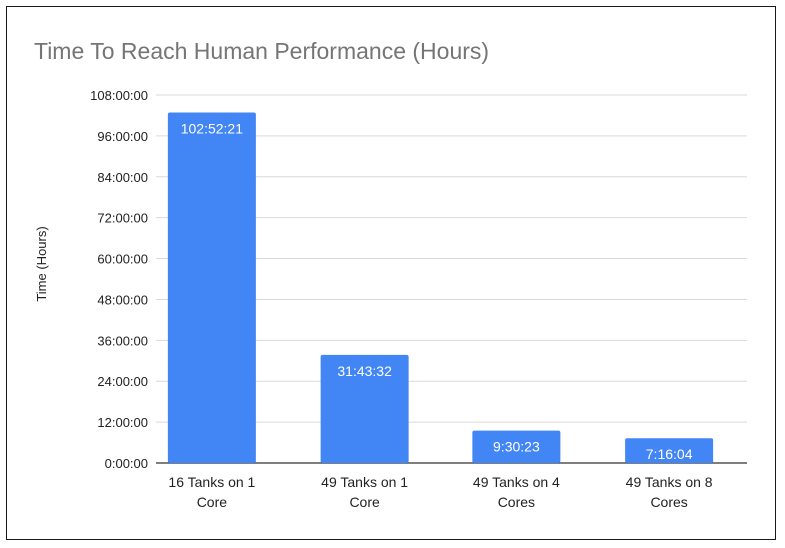 This screenshot has width=785, height=548. What do you see at coordinates (122, 259) in the screenshot?
I see `y-tick-label: 60:00:00` at bounding box center [122, 259].